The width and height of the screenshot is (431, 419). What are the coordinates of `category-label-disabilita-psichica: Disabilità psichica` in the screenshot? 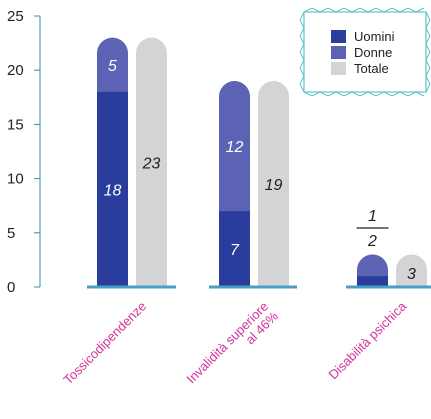 It's located at (368, 340).